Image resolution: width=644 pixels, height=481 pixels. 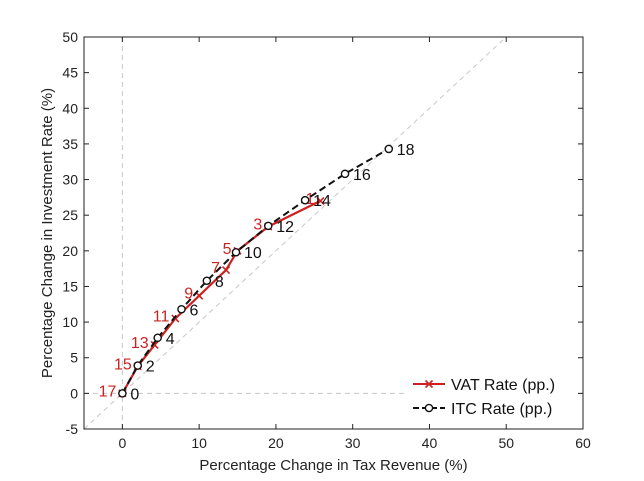 I want to click on data-point-label: 5, so click(x=227, y=249).